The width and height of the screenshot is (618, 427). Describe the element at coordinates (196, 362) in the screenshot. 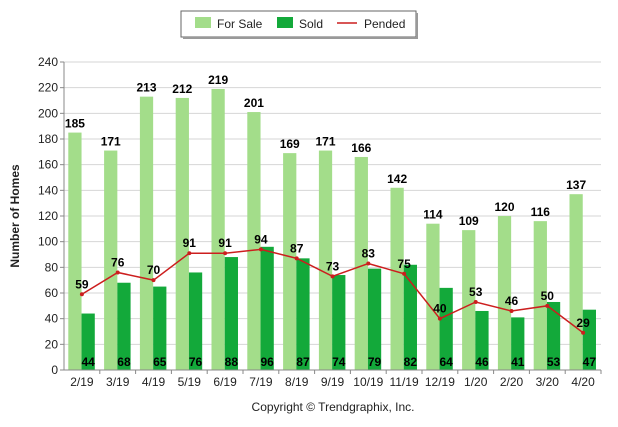

I see `sold-value-label: 76` at that location.